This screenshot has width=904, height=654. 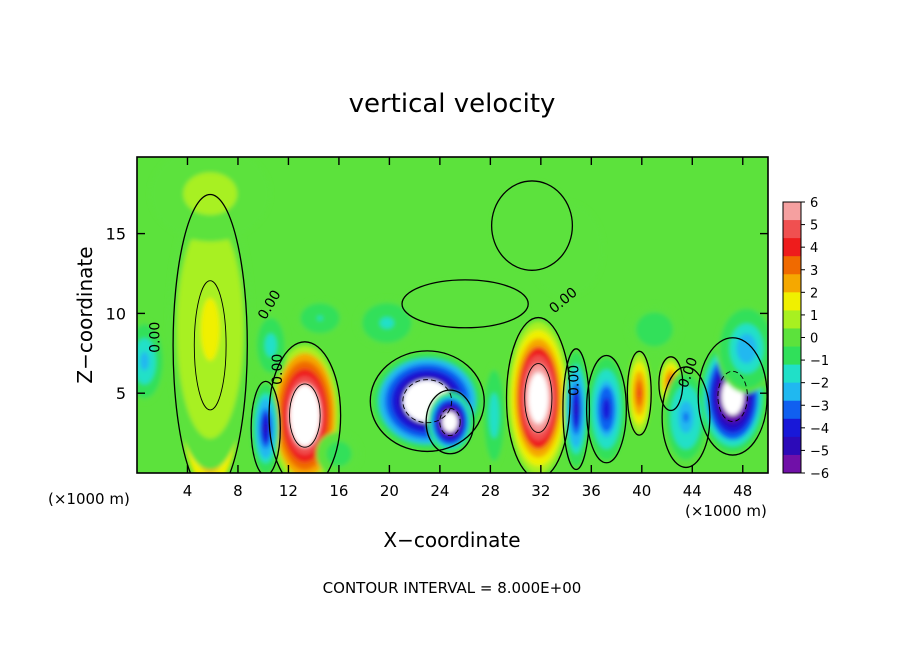 I want to click on colorbar-tick-label: −5, so click(x=819, y=451).